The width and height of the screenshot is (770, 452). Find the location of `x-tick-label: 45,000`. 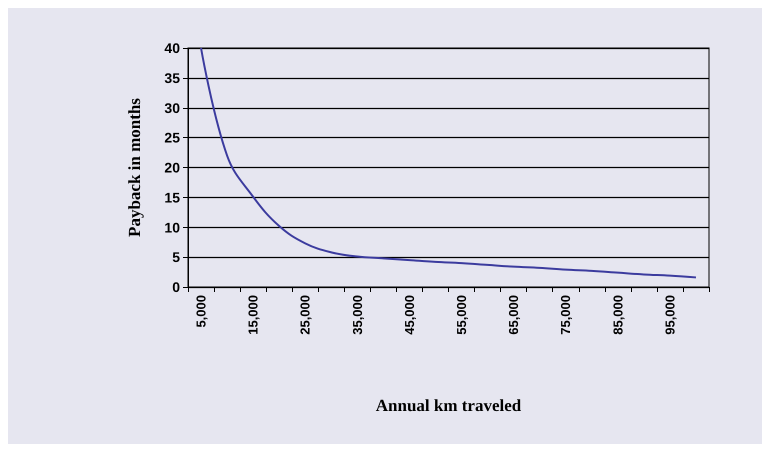

x-tick-label: 45,000 is located at coordinates (409, 315).